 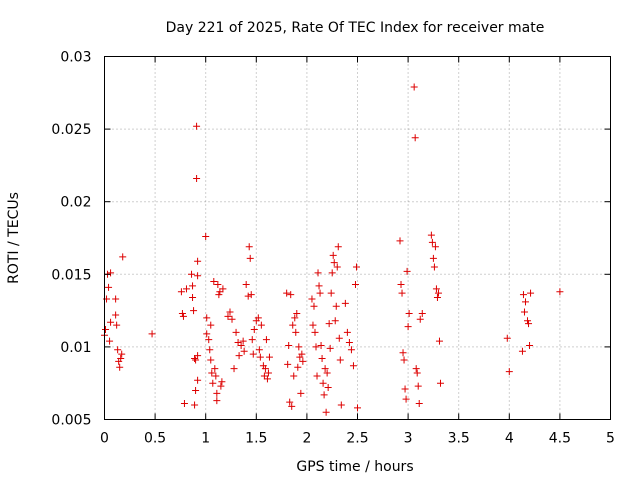 I want to click on y-tick-label: 0.025, so click(x=71, y=130).